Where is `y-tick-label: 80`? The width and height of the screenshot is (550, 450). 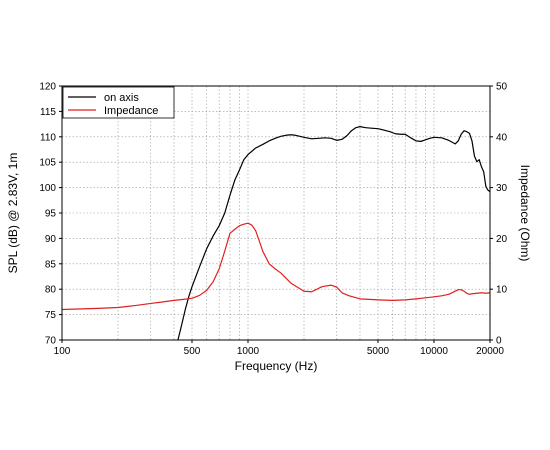
y-tick-label: 80 is located at coordinates (51, 290).